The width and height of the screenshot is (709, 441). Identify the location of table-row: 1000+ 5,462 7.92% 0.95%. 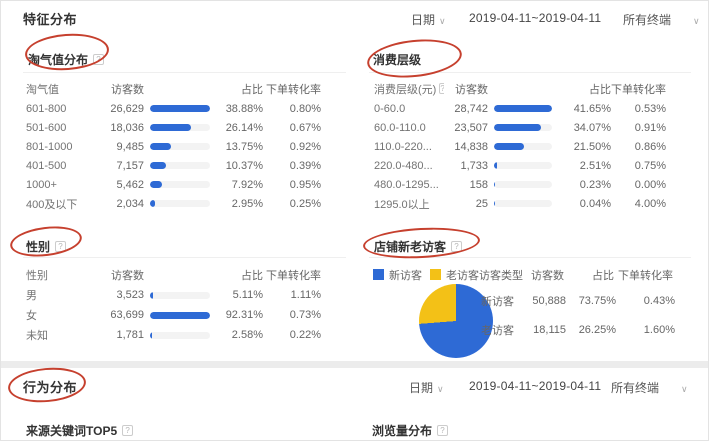
(173, 184).